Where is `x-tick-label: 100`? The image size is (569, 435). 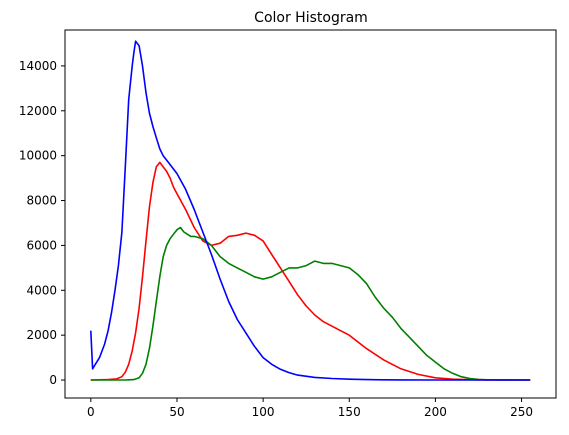 x-tick-label: 100 is located at coordinates (263, 412).